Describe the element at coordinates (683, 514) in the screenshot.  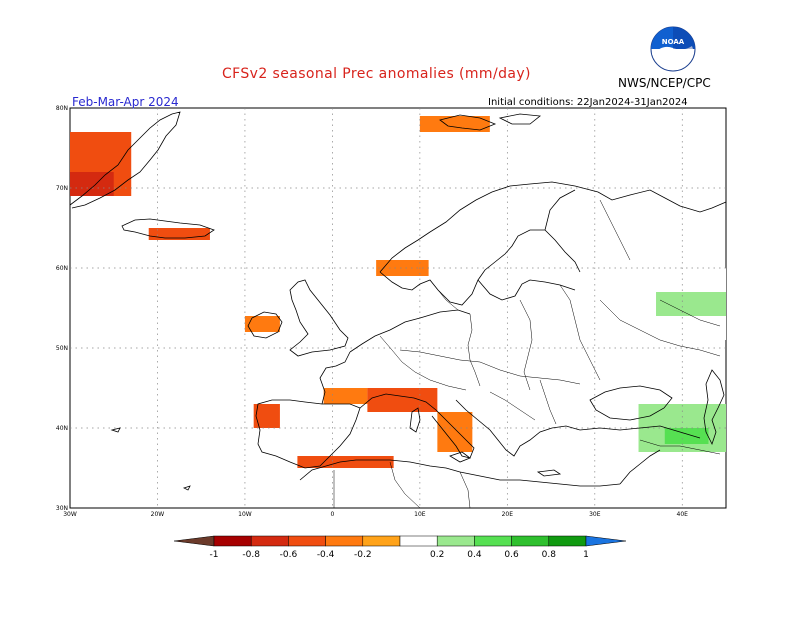
I see `lon-label: 40E` at that location.